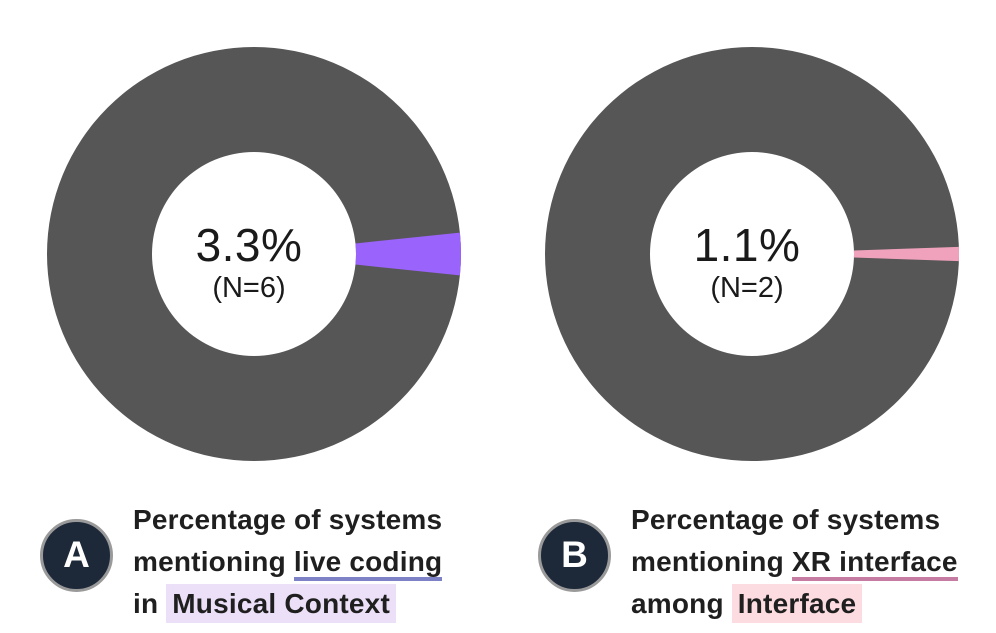 This screenshot has height=633, width=996. I want to click on caption-underlined-term: XR interface, so click(874, 563).